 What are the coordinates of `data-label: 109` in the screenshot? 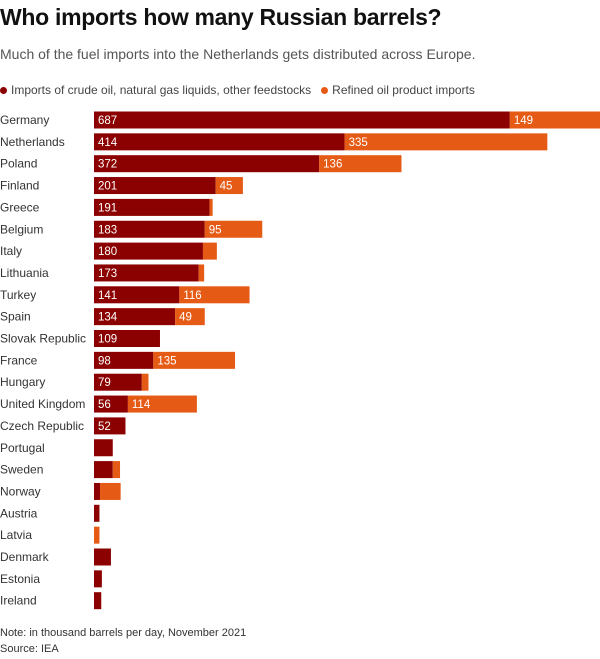 It's located at (107, 340).